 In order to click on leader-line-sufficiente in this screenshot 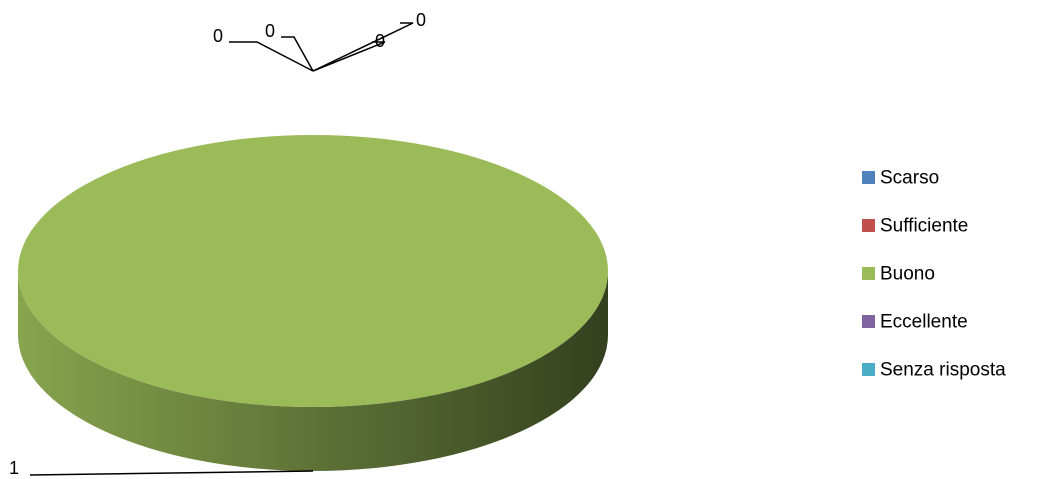, I will do `click(297, 54)`.